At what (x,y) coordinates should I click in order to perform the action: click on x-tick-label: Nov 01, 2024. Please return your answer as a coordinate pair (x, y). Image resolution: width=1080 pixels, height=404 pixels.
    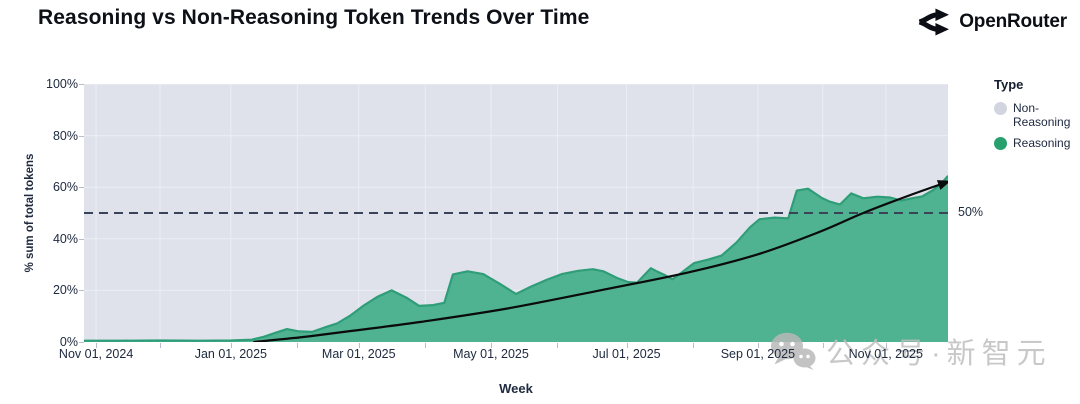
    Looking at the image, I should click on (96, 354).